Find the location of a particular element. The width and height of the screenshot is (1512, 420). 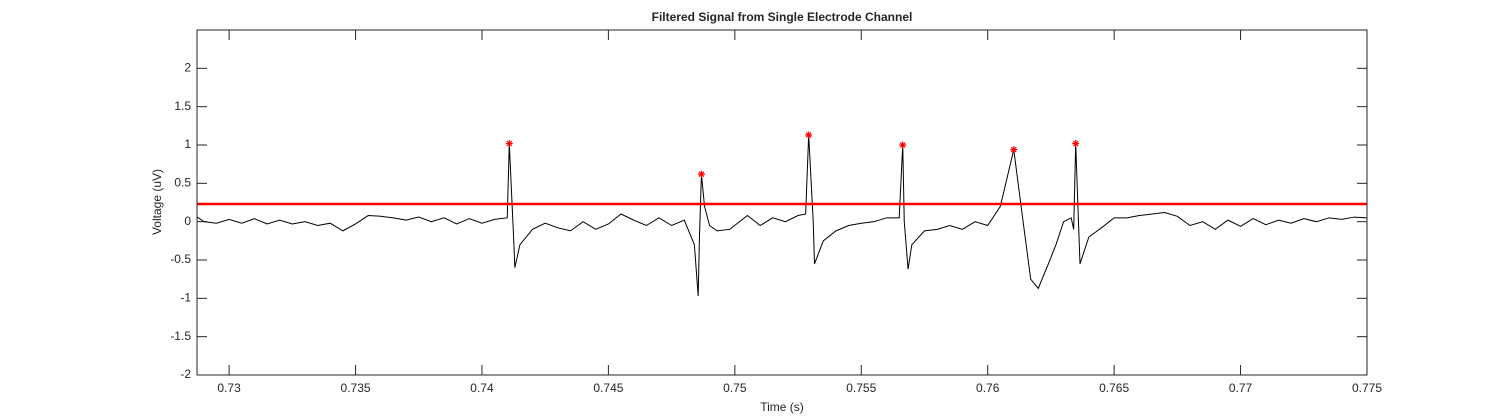

y-tick-label: 0.5 is located at coordinates (182, 183).